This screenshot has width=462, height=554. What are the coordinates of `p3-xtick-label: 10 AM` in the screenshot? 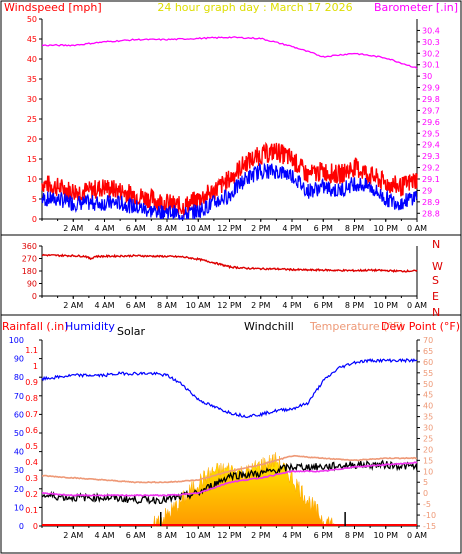 It's located at (198, 535).